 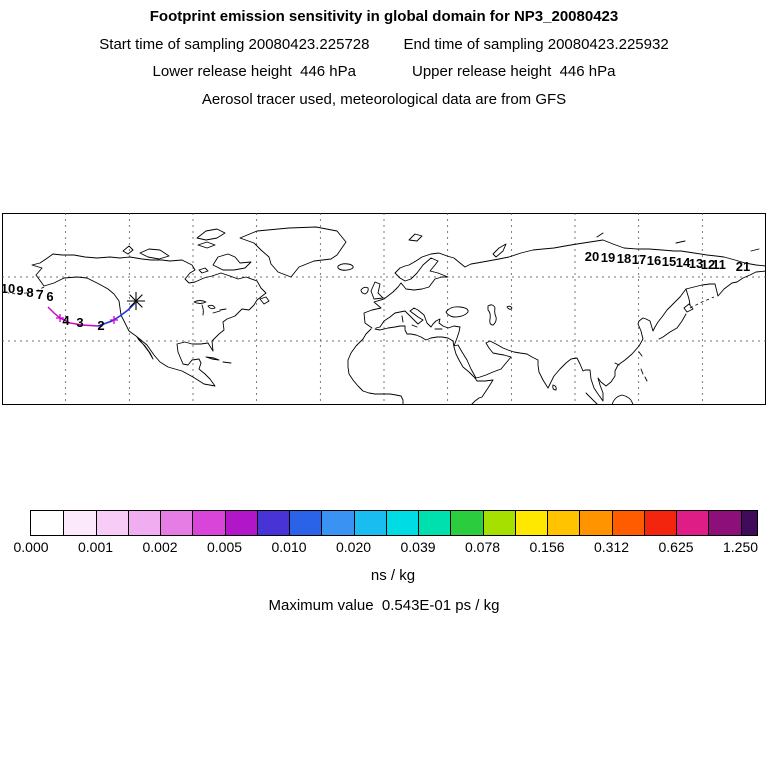 What do you see at coordinates (415, 237) in the screenshot?
I see `coastline-svalbard` at bounding box center [415, 237].